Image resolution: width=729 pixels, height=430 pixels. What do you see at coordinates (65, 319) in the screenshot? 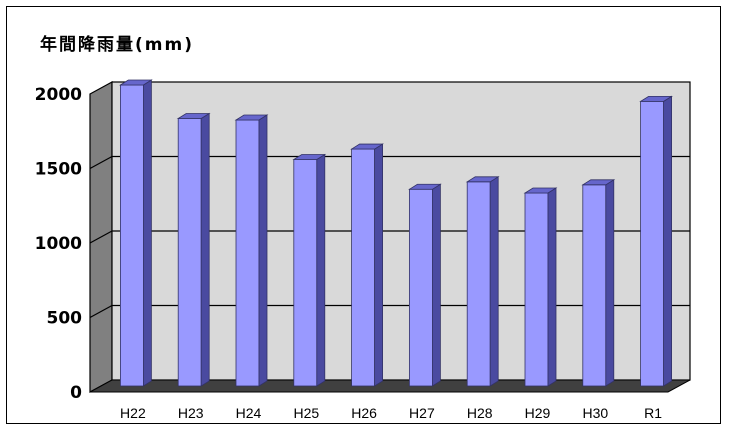
I see `y-tick-label: 500` at bounding box center [65, 319].